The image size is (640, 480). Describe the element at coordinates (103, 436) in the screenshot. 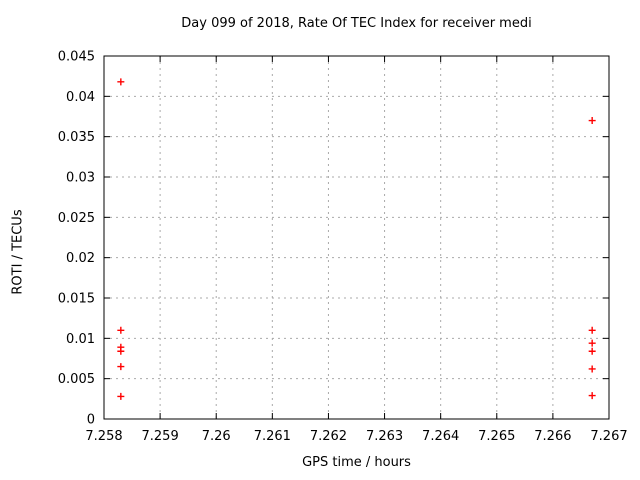

I see `x-tick-label: 7.258` at that location.